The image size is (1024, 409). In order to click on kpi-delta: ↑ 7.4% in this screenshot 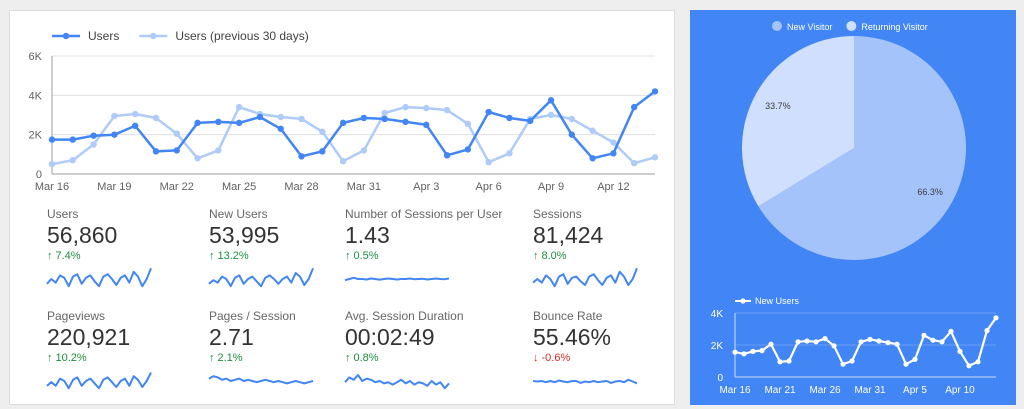, I will do `click(64, 256)`.